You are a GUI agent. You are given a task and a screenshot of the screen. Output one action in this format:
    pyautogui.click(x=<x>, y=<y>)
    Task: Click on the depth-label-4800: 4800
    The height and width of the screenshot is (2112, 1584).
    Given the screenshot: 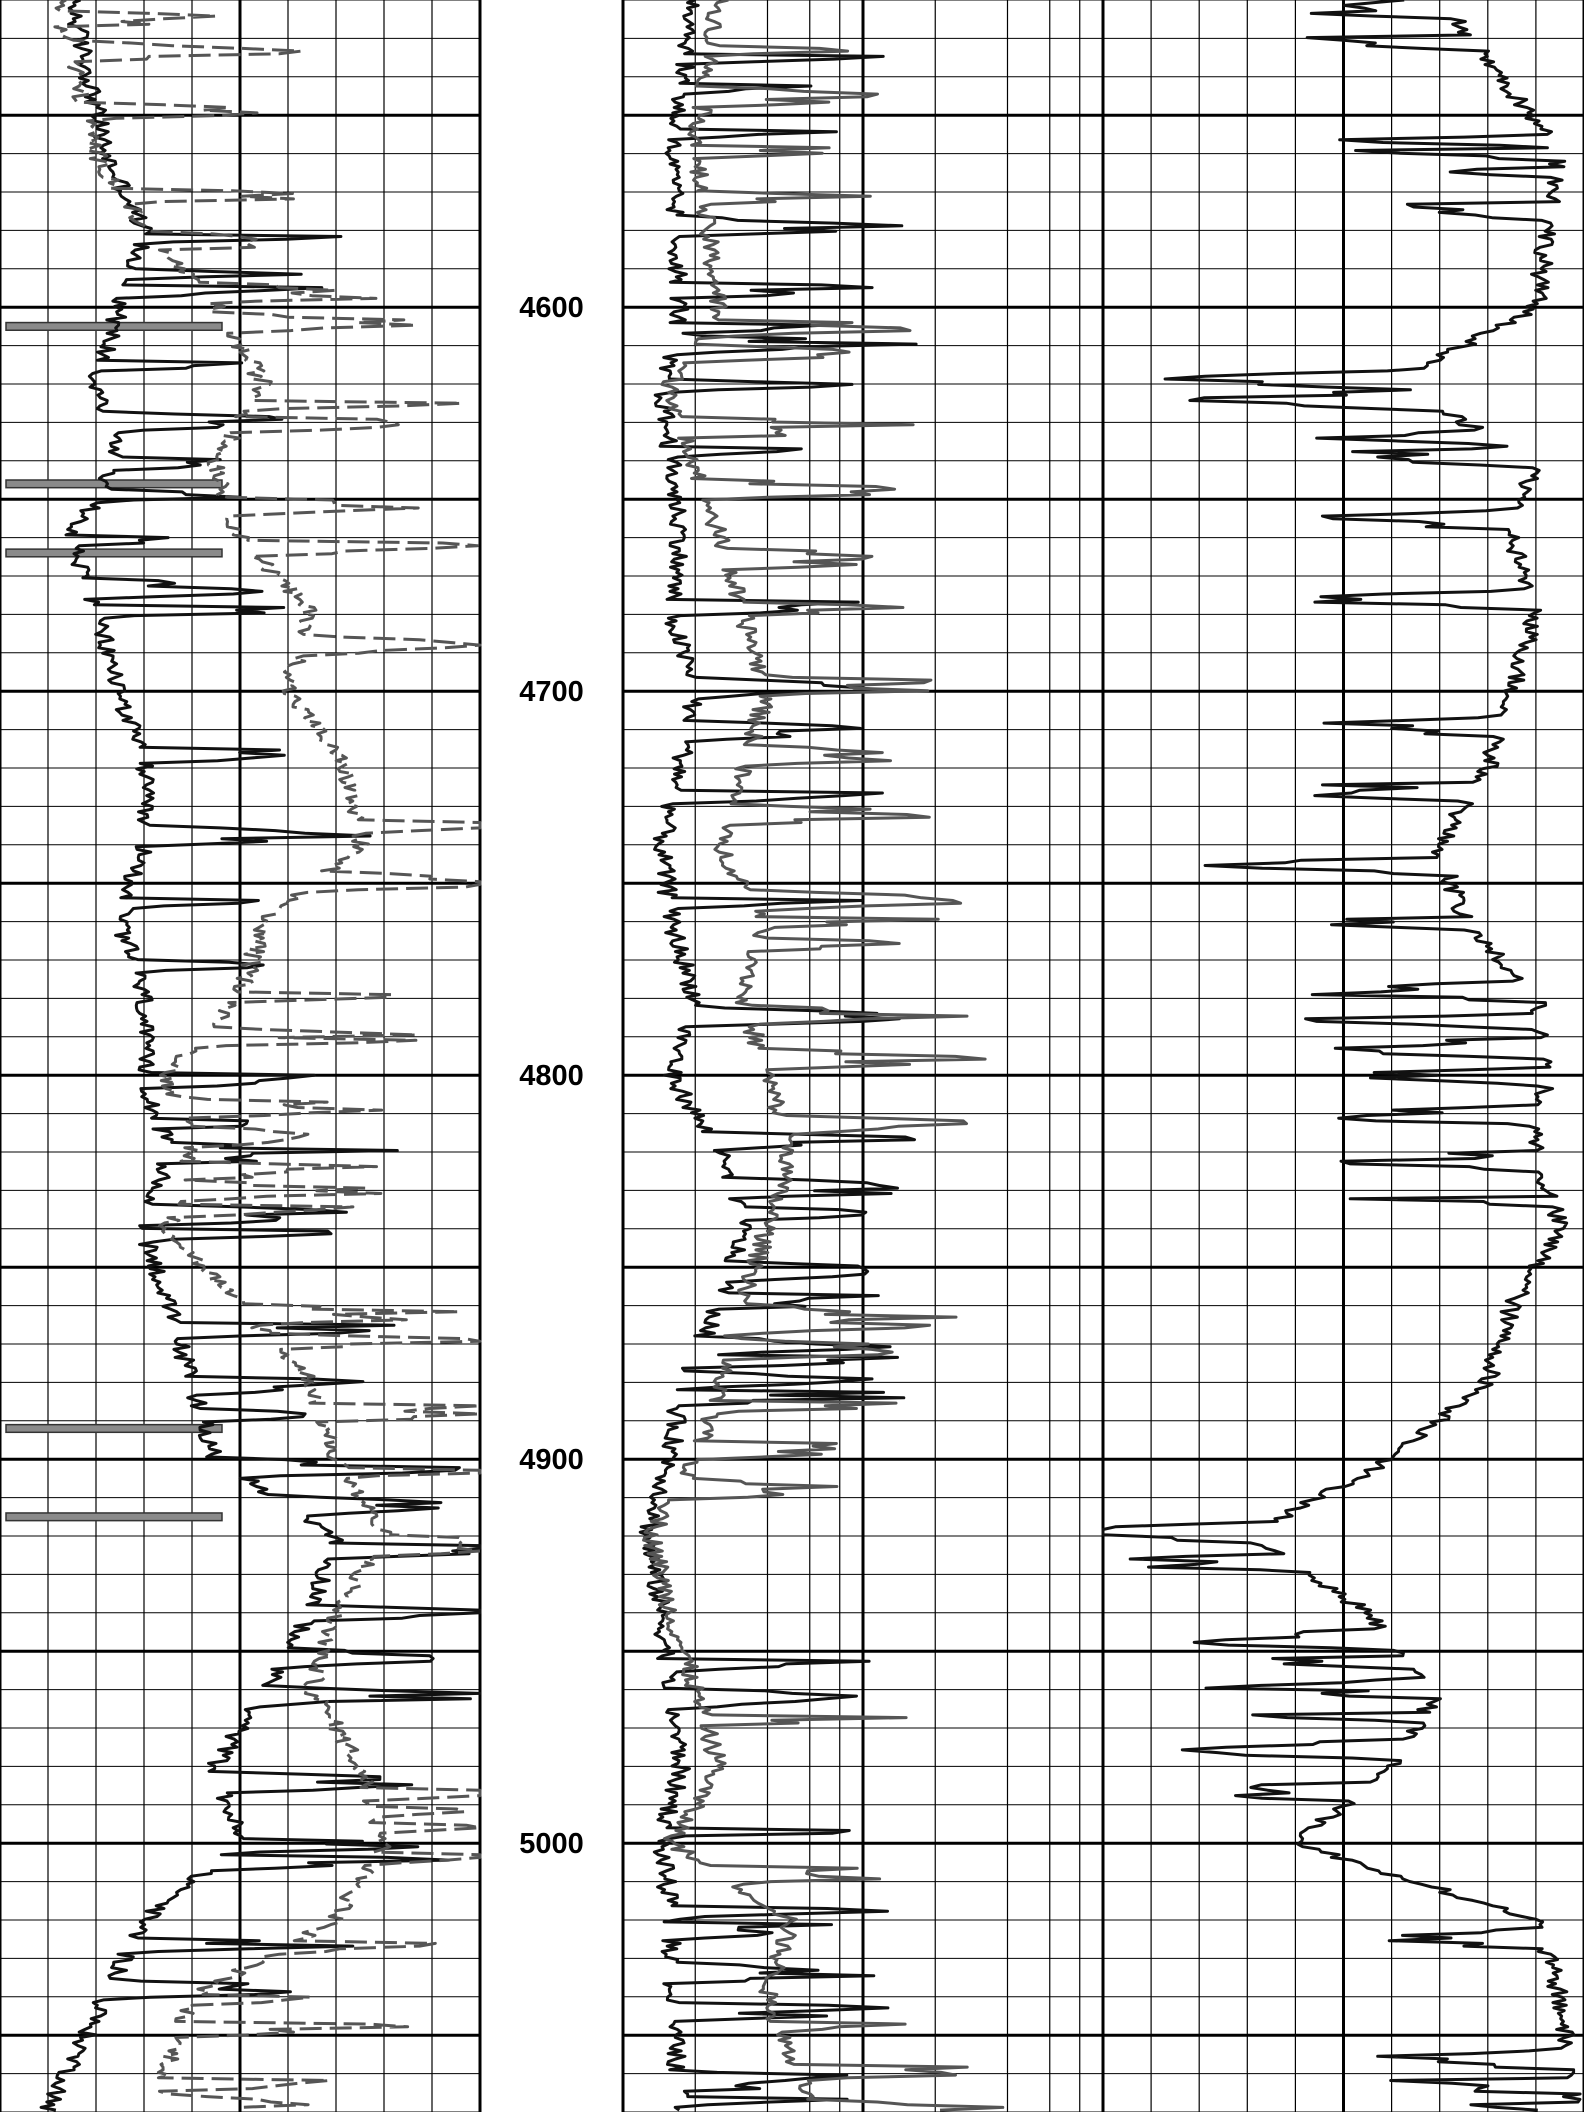 What is the action you would take?
    pyautogui.click(x=551, y=1076)
    